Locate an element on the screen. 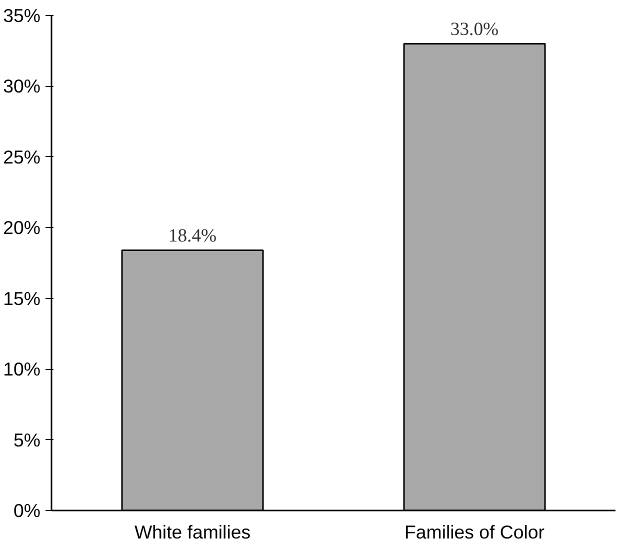 The width and height of the screenshot is (625, 548). x-tick-label: Families of Color is located at coordinates (474, 532).